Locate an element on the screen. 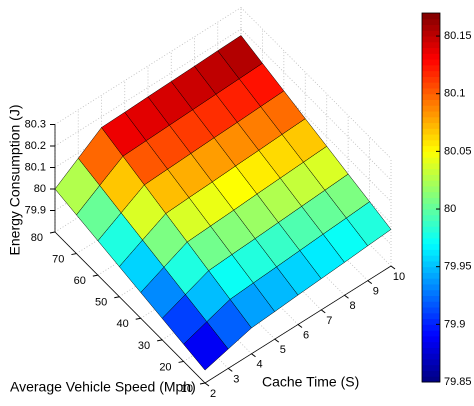 The width and height of the screenshot is (474, 406). surface-cell is located at coordinates (240, 57).